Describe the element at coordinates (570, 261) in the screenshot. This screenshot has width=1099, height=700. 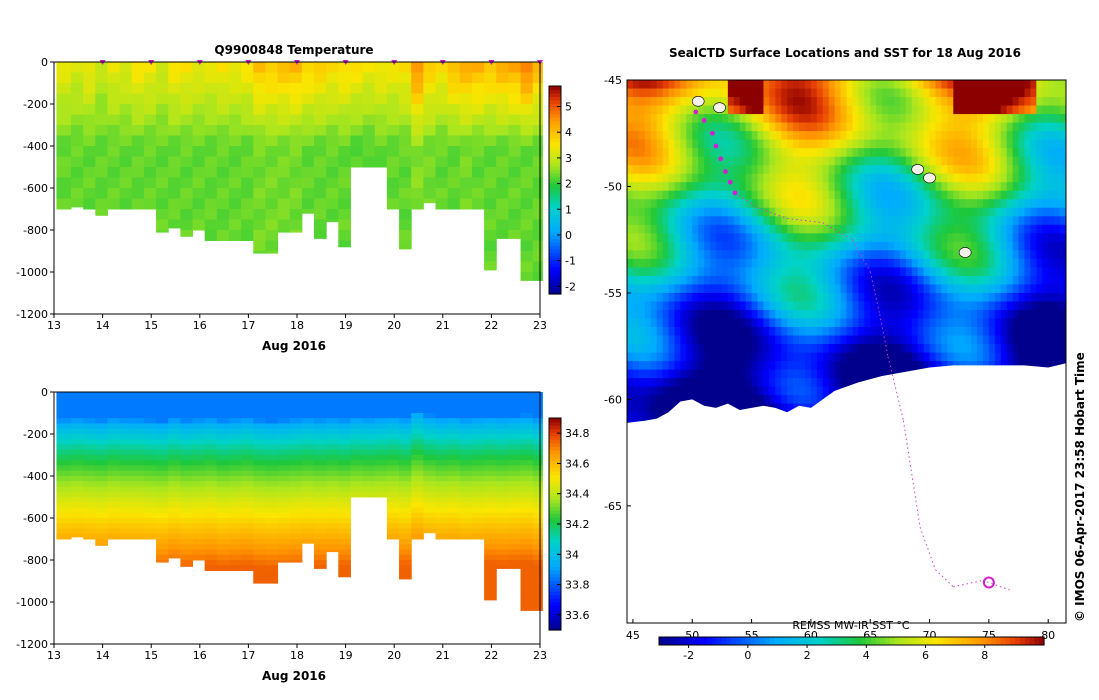
I see `colorbar-tick-label: -1` at that location.